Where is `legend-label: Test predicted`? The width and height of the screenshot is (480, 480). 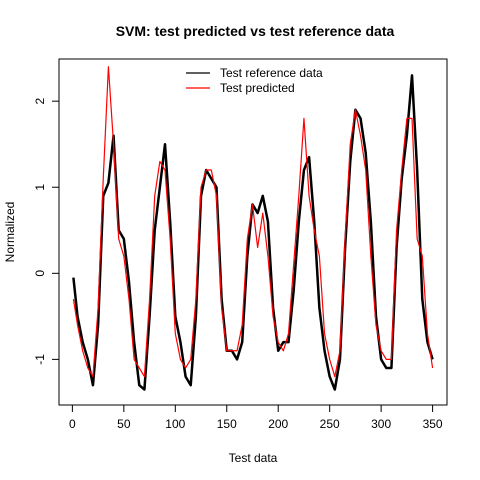
legend-label: Test predicted is located at coordinates (257, 88).